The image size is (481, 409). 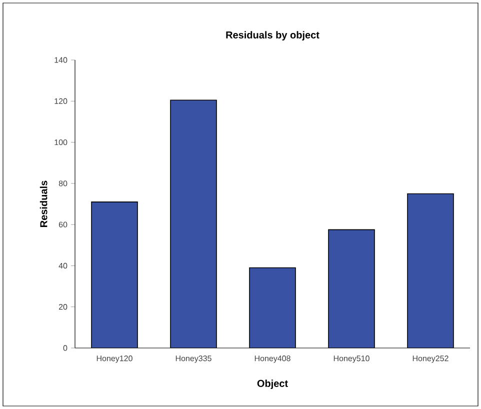 What do you see at coordinates (65, 348) in the screenshot?
I see `y-tick-label: 0` at bounding box center [65, 348].